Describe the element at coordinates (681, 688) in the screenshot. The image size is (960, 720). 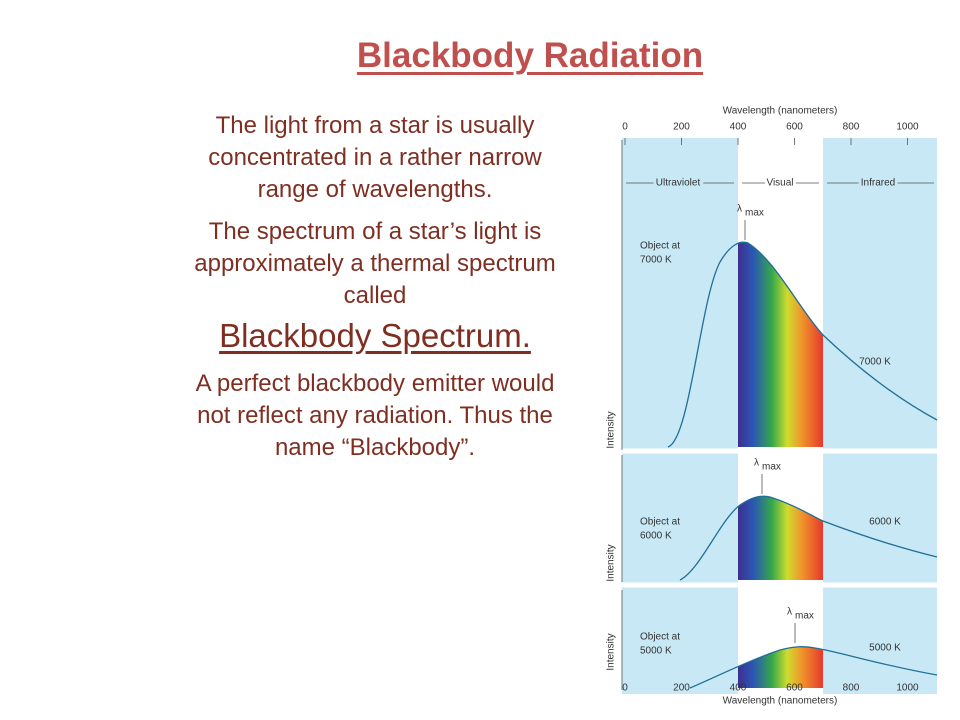
I see `bottom-tick-label: 200` at that location.